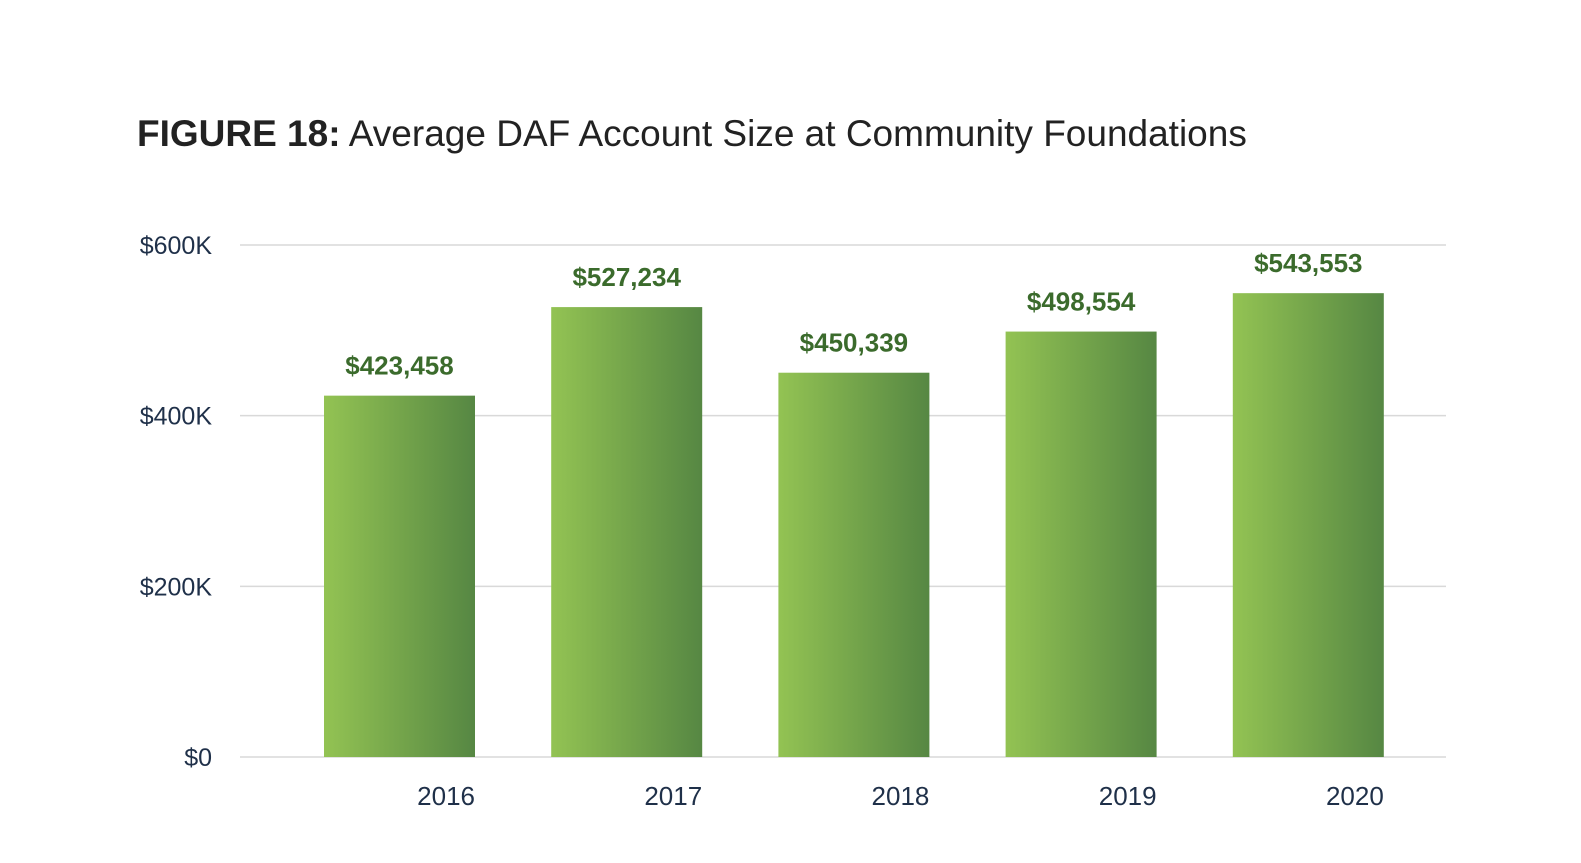  What do you see at coordinates (176, 417) in the screenshot?
I see `y-tick-label: $400K` at bounding box center [176, 417].